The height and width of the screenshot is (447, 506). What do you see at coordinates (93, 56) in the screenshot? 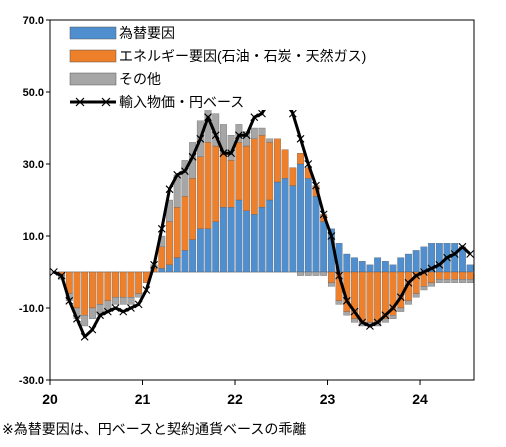
I see `legend-swatch-energy` at bounding box center [93, 56].